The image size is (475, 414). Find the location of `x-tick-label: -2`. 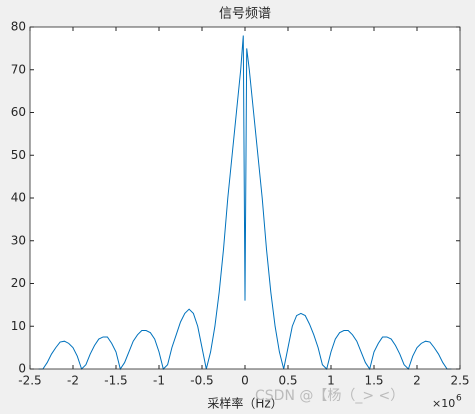

x-tick-label: -2 is located at coordinates (73, 381).